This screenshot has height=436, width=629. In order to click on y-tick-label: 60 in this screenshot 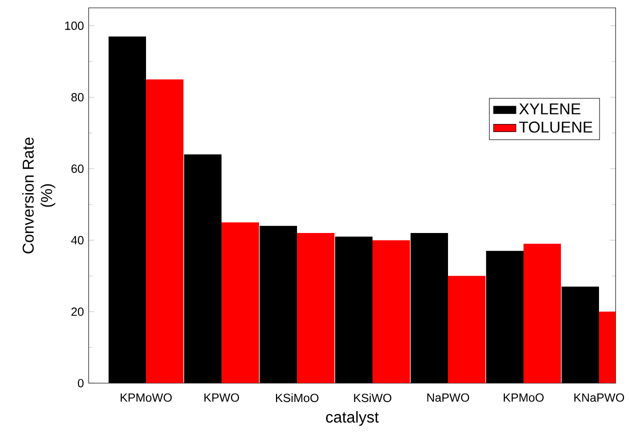, I will do `click(77, 168)`.